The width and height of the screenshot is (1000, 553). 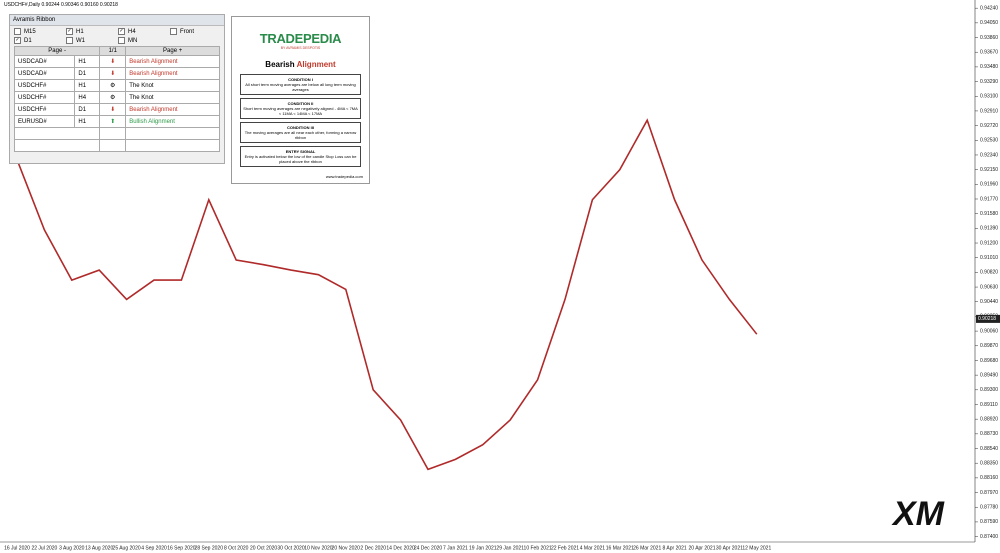 What do you see at coordinates (87, 122) in the screenshot?
I see `timeframe: H1` at bounding box center [87, 122].